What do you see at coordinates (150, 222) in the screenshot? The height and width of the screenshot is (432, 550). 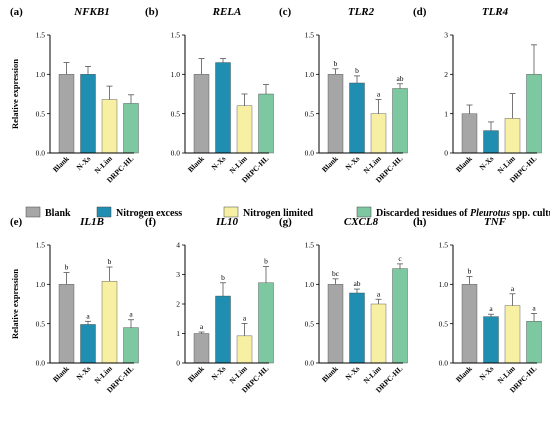 I see `panel-letter: (f)` at bounding box center [150, 222].